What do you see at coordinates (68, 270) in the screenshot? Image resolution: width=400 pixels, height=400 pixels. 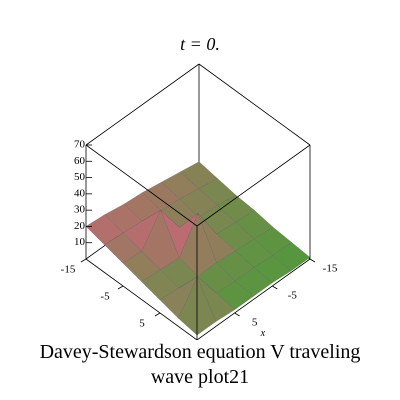 I see `y-tick-label: -15` at bounding box center [68, 270].